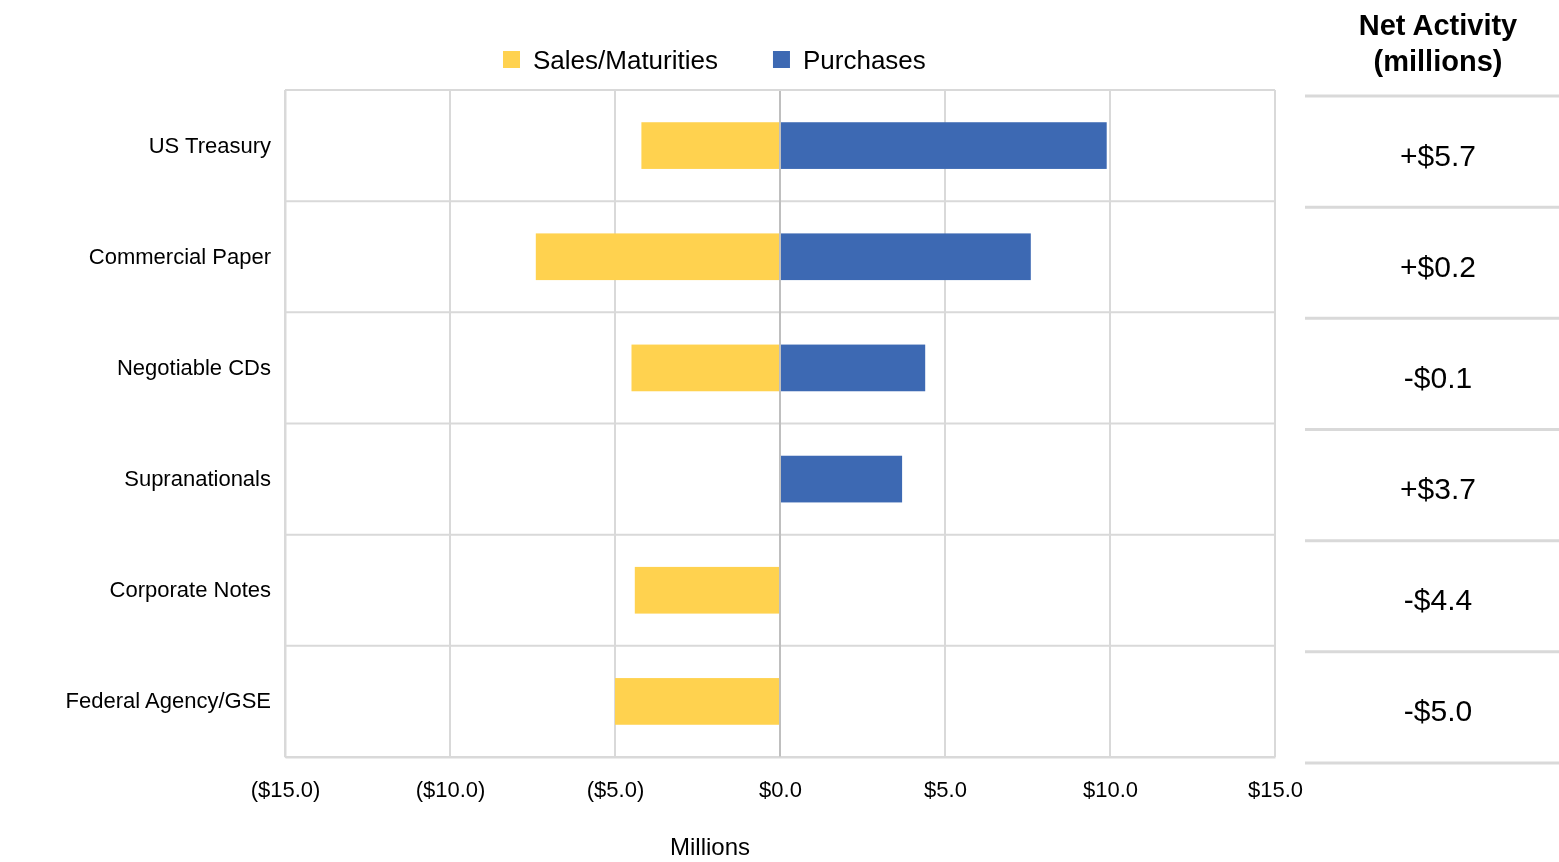 Image resolution: width=1559 pixels, height=862 pixels. Describe the element at coordinates (179, 256) in the screenshot. I see `y-tick-label: Commercial Paper` at that location.